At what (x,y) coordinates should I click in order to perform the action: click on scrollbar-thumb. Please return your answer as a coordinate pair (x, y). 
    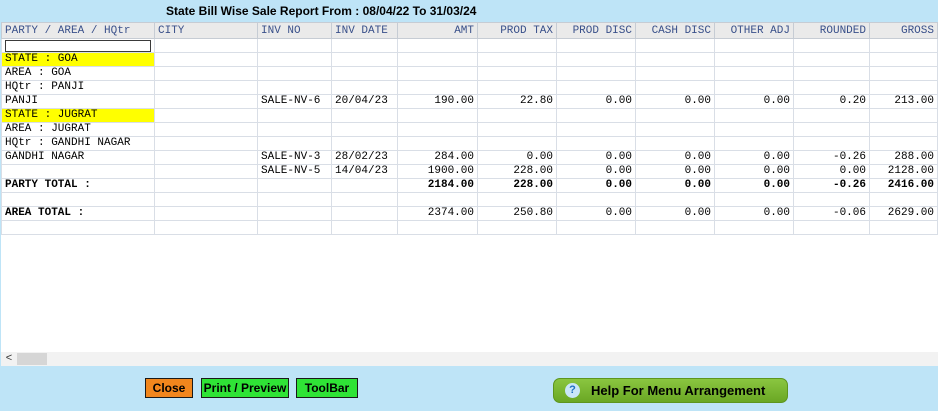
    Looking at the image, I should click on (32, 359).